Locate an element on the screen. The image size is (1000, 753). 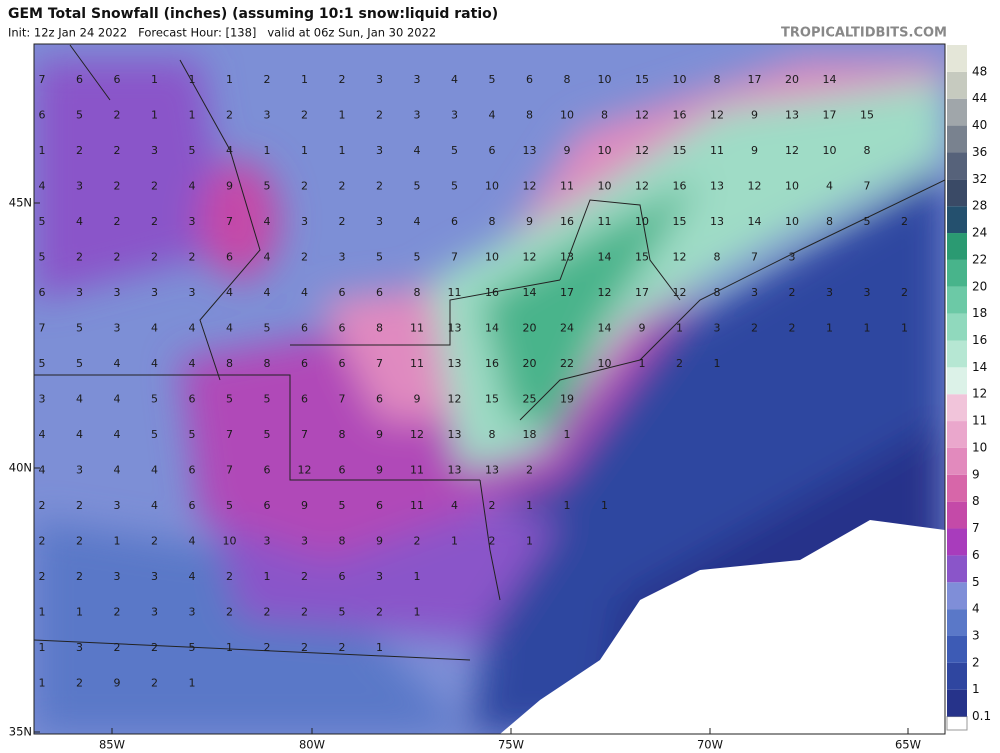
colorbar-label: 11 is located at coordinates (979, 421).